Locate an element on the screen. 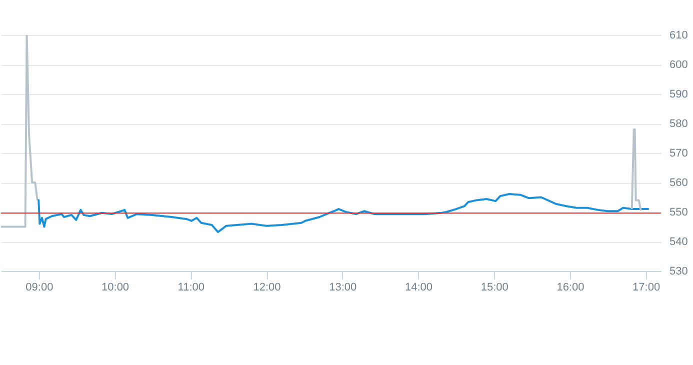  x-tick-label: 14:00 is located at coordinates (418, 288).